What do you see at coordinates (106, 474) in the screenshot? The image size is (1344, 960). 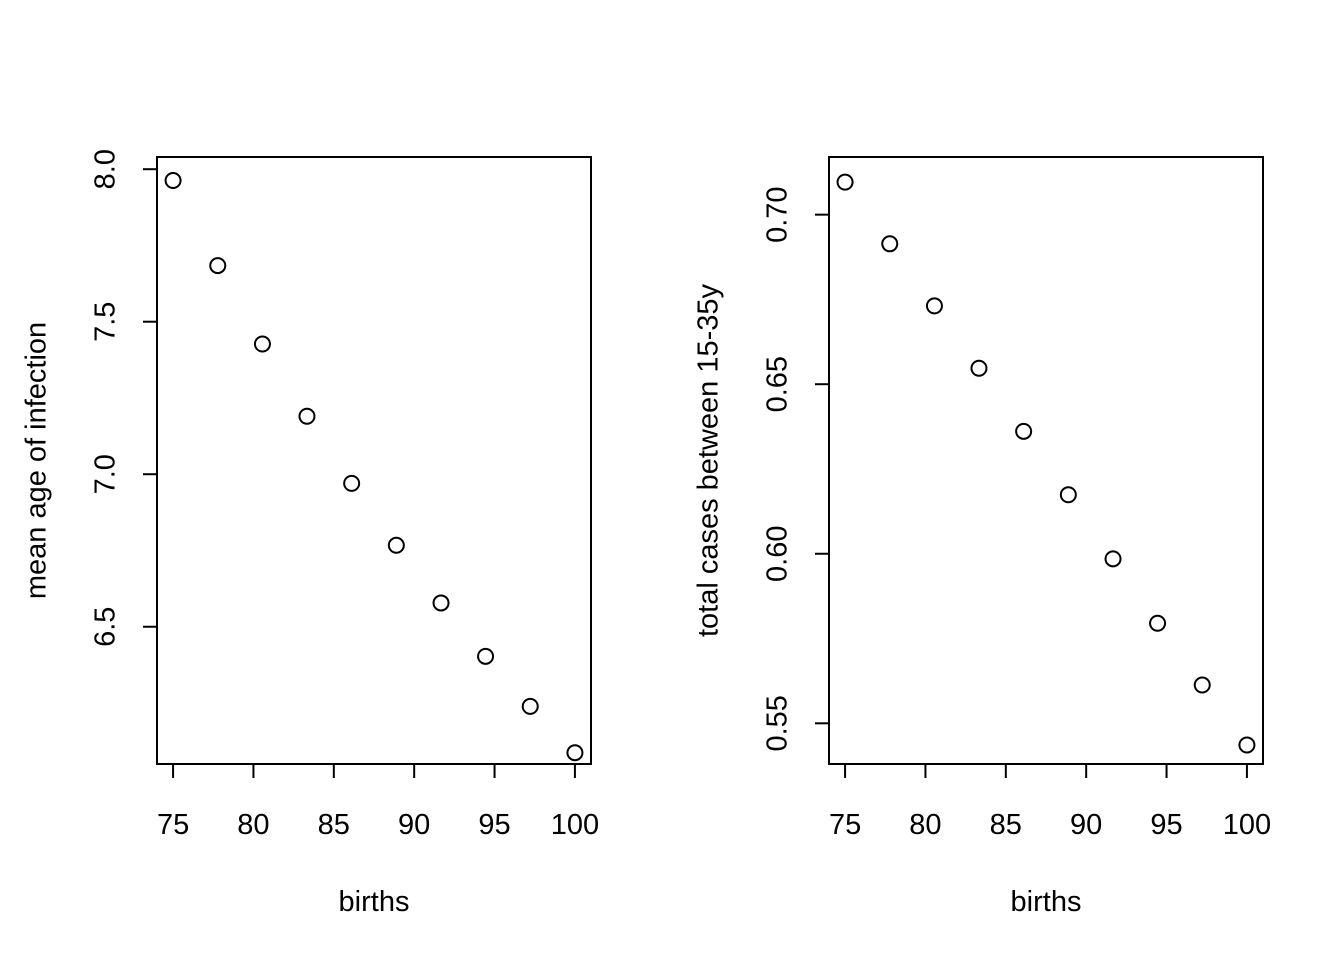 I see `y-tick-label: 7.0` at bounding box center [106, 474].